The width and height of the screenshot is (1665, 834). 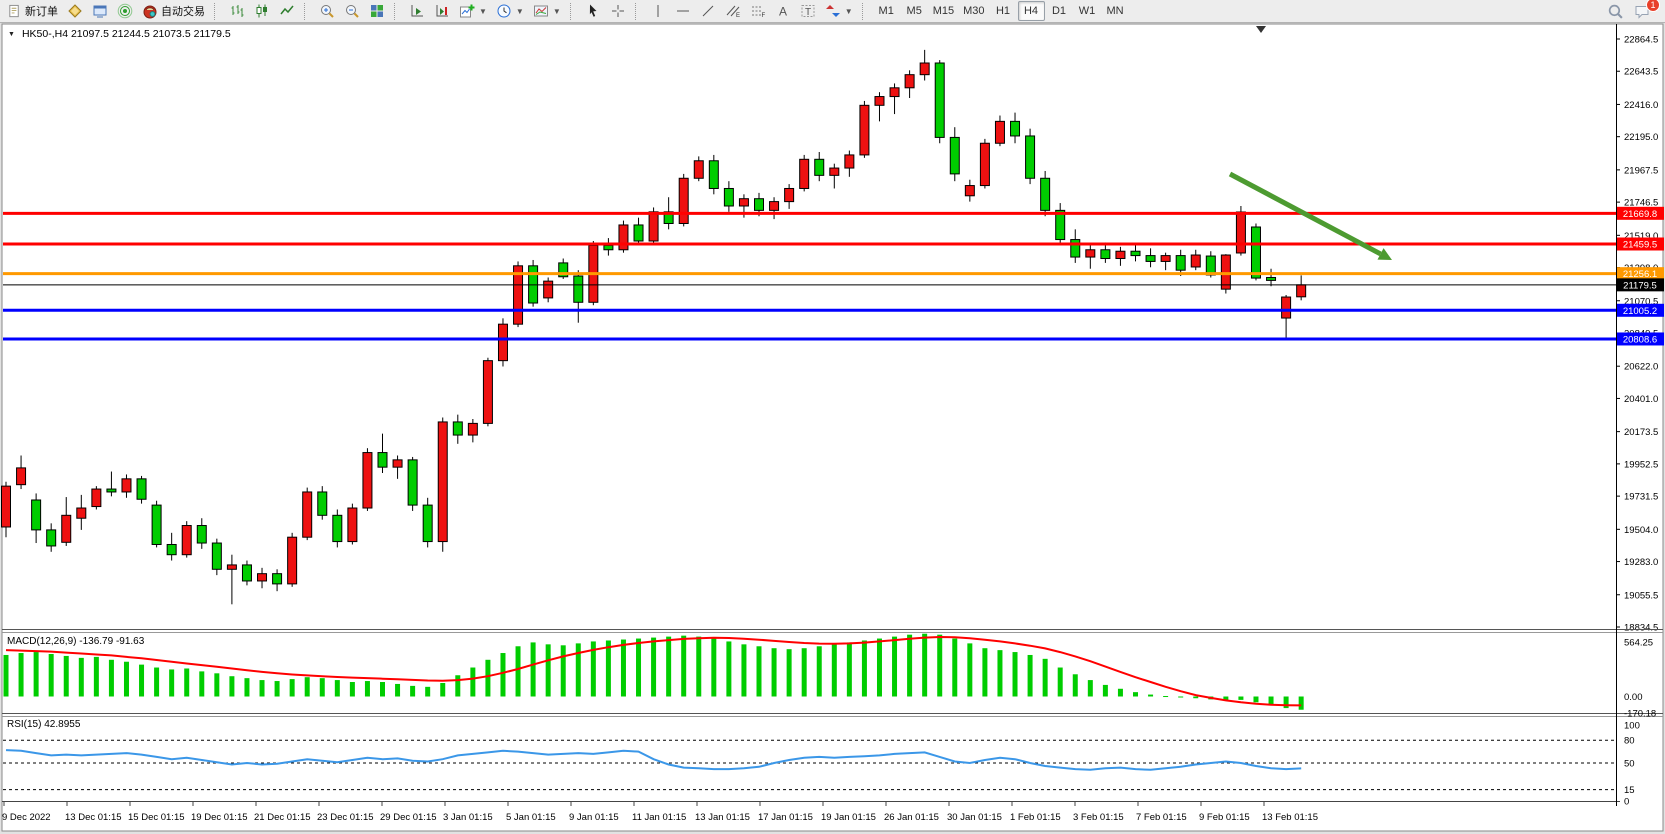 I want to click on candlestick-mode-button, so click(x=262, y=11).